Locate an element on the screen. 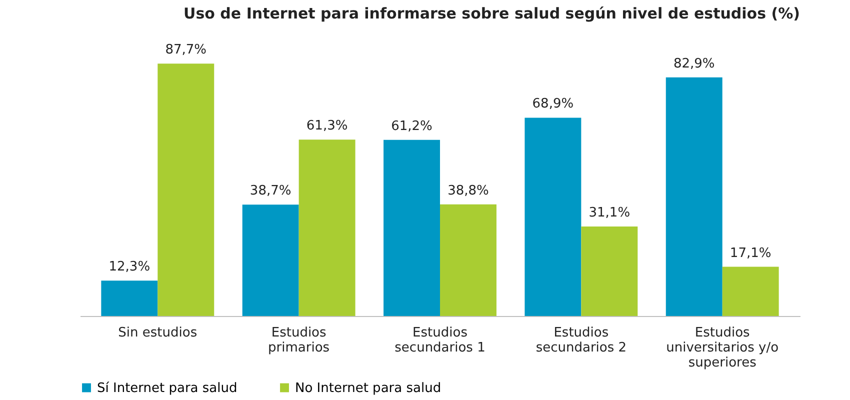 The image size is (850, 400). data-label: 12,3% is located at coordinates (129, 267).